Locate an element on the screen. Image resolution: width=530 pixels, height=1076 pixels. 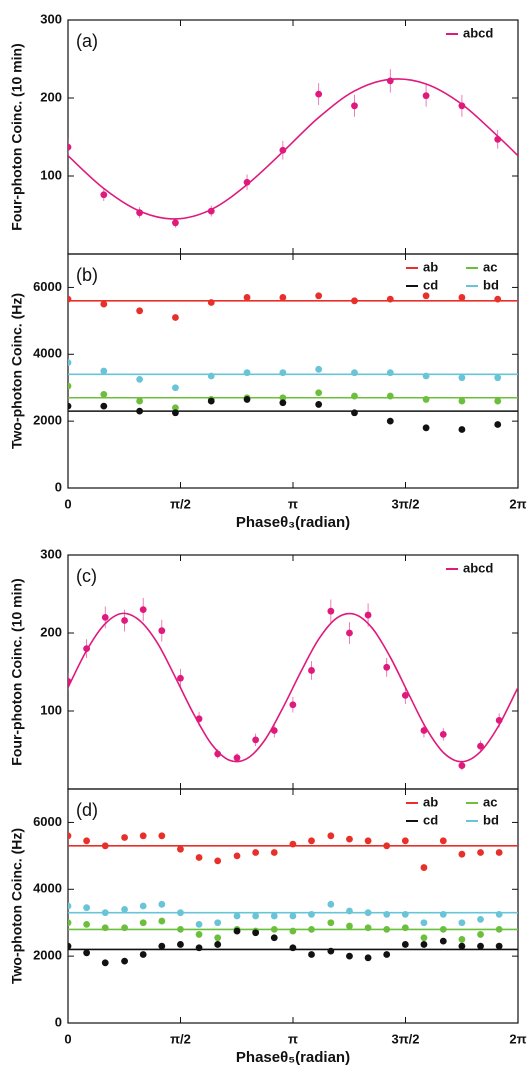
legend-label: ab is located at coordinates (430, 266).